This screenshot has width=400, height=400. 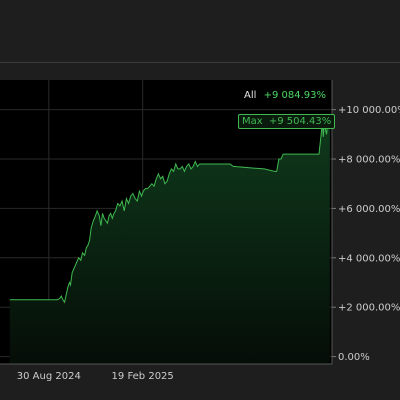 I want to click on max-badge-value: +9 504.43%, so click(x=300, y=121).